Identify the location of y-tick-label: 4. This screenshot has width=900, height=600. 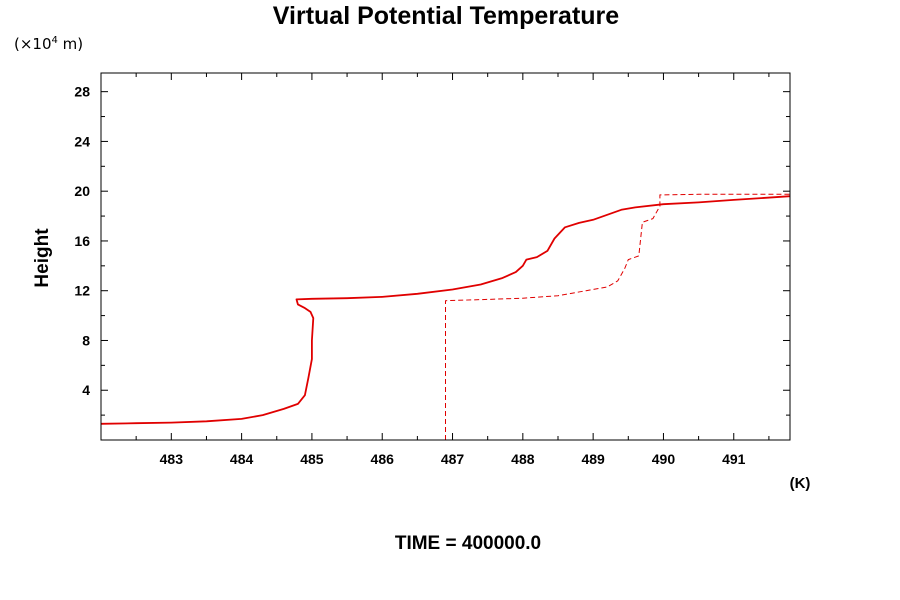
(86, 390).